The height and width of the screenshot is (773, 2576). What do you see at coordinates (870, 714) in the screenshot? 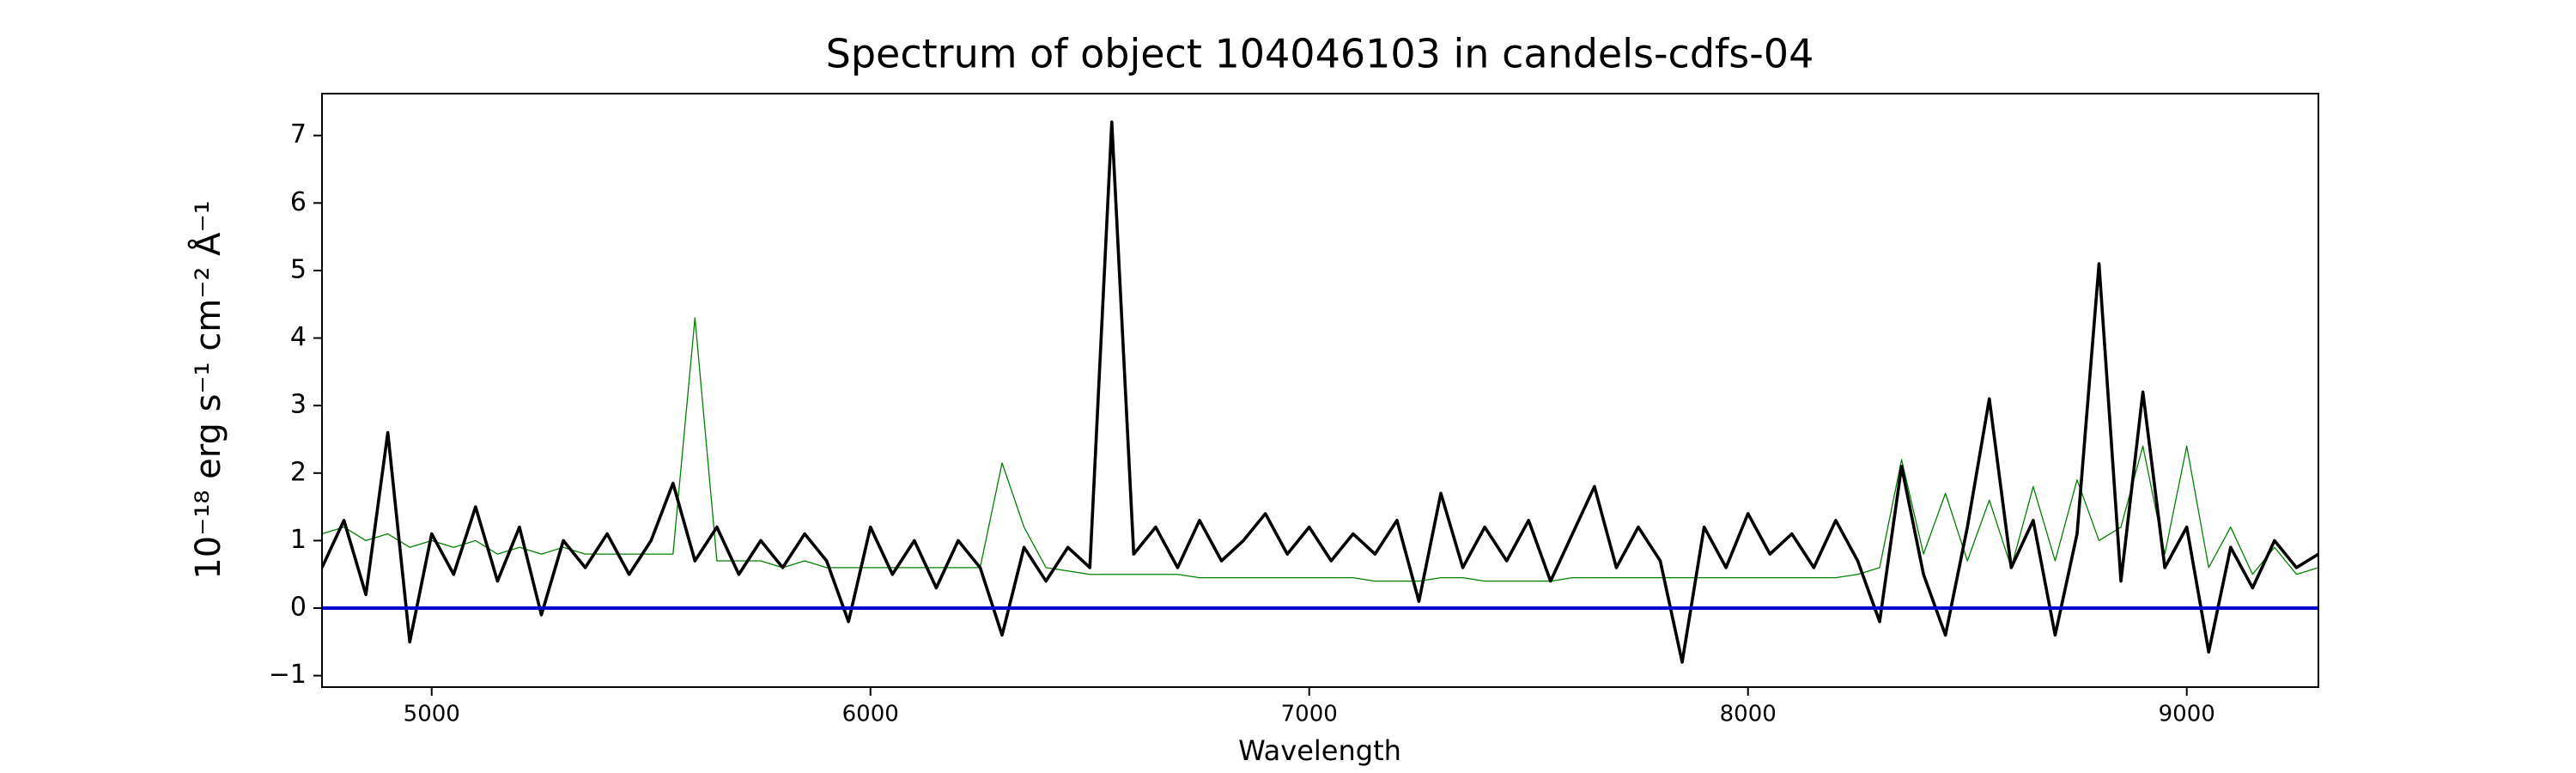
I see `x-tick-label: 6000` at bounding box center [870, 714].